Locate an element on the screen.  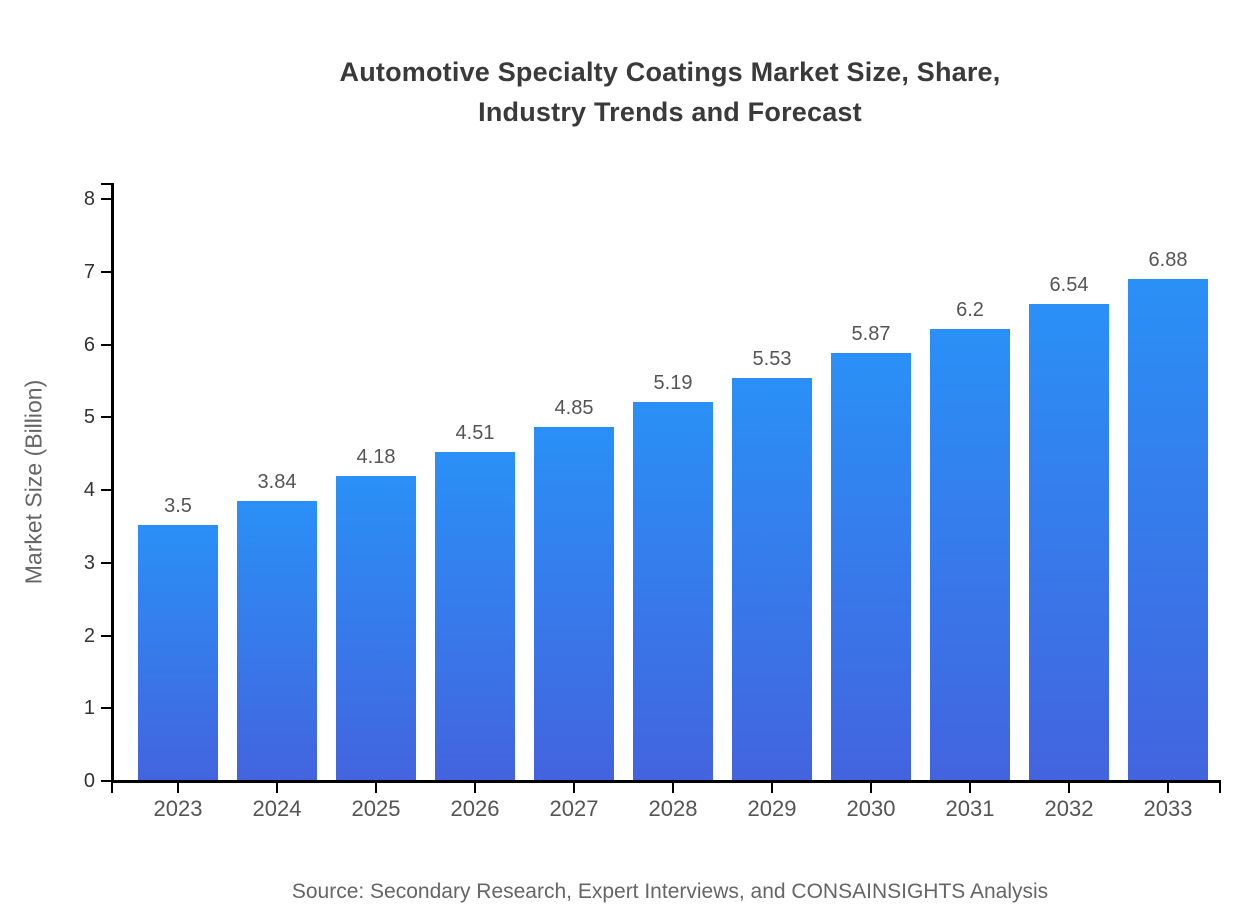
x-axis-origin-tick is located at coordinates (112, 788).